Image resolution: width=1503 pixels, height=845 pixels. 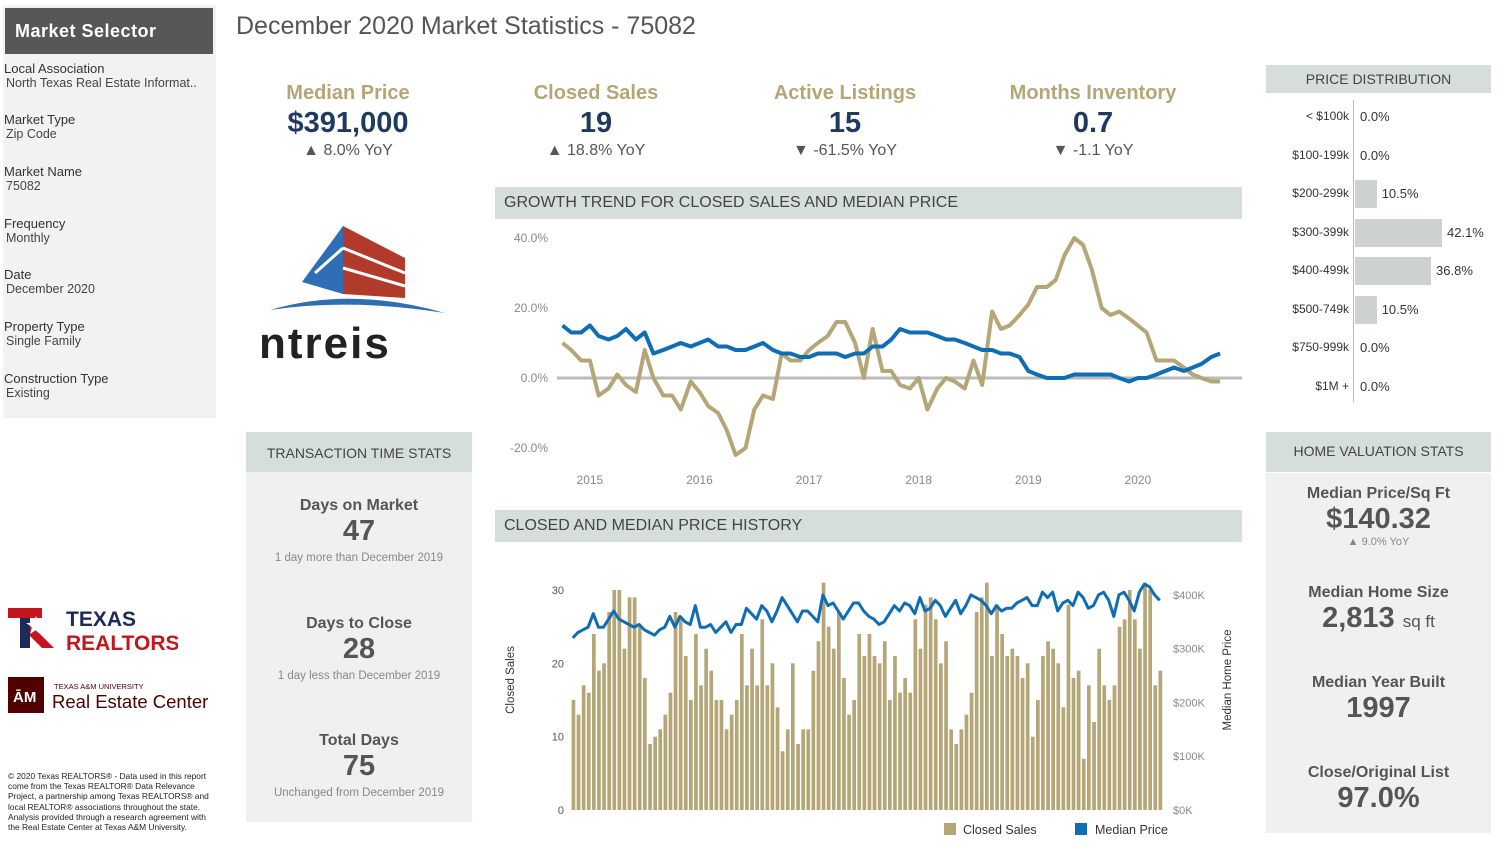 I want to click on history-y-tick: 20, so click(x=558, y=664).